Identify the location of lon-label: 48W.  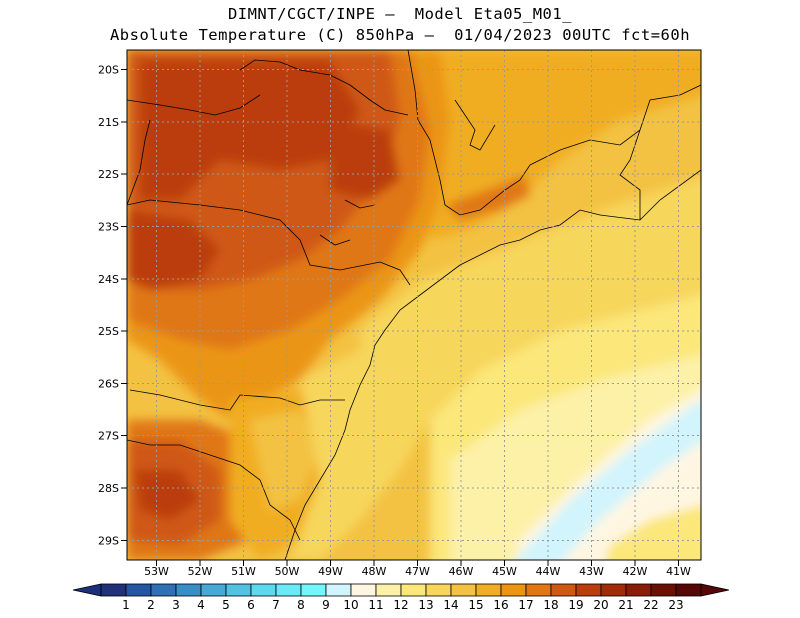
(374, 571).